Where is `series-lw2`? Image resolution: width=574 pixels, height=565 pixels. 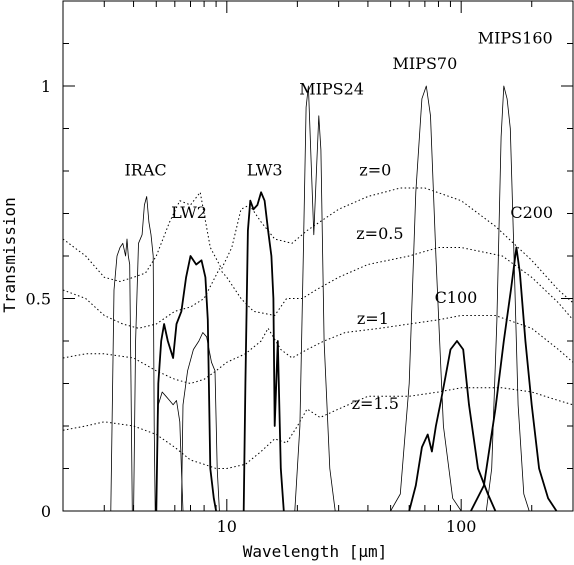 series-lw2 is located at coordinates (186, 383).